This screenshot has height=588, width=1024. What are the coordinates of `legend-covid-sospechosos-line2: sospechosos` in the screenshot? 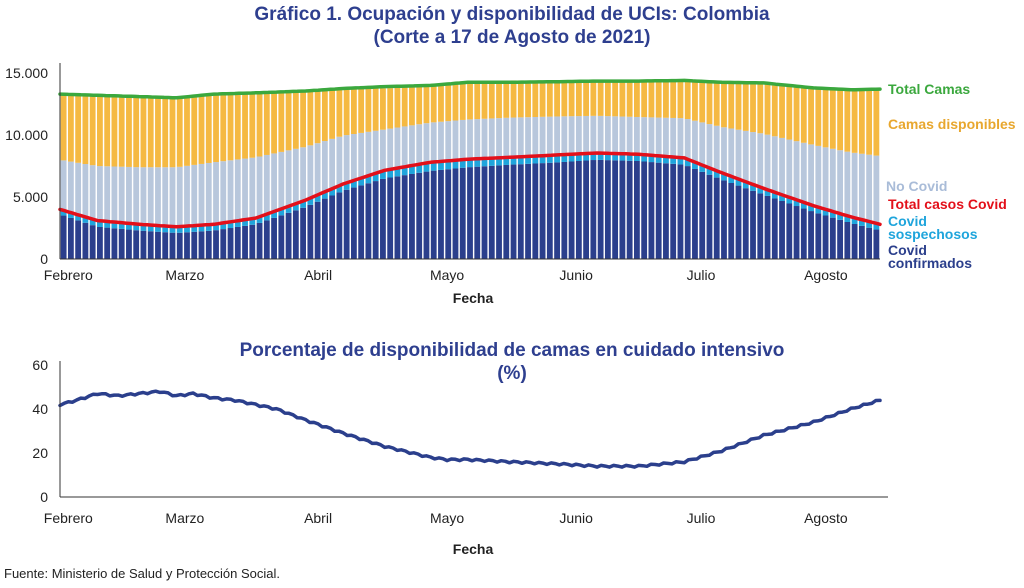 It's located at (933, 234).